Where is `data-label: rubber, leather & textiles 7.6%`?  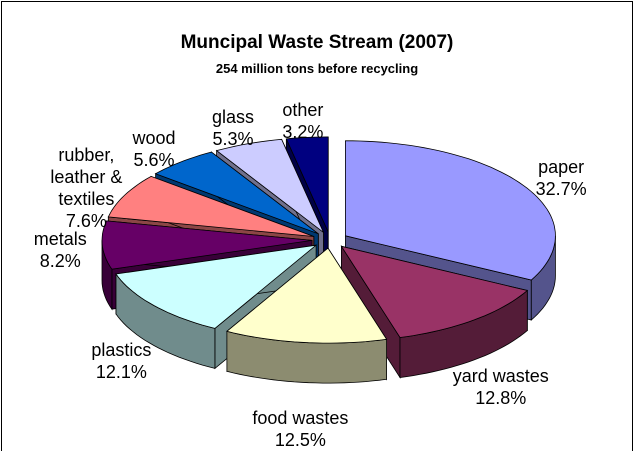
data-label: rubber, leather & textiles 7.6% is located at coordinates (86, 188).